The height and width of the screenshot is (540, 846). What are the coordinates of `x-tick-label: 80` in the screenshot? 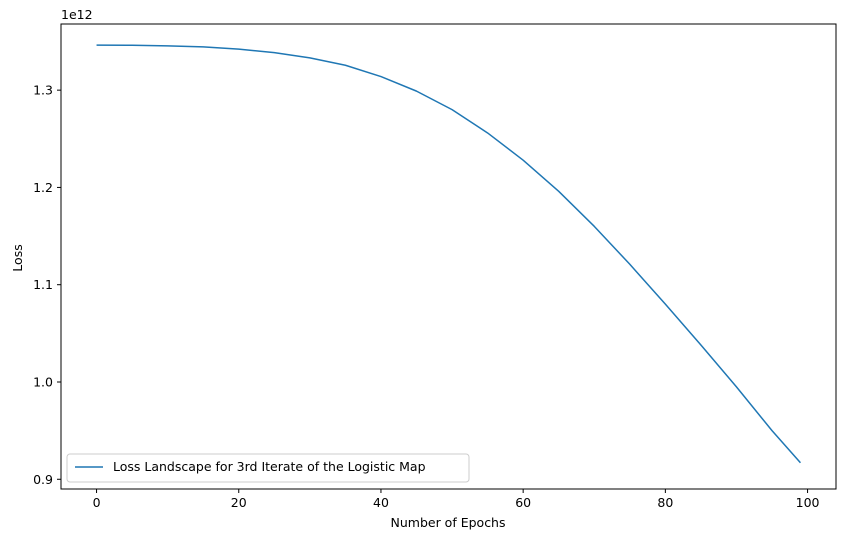 It's located at (665, 502).